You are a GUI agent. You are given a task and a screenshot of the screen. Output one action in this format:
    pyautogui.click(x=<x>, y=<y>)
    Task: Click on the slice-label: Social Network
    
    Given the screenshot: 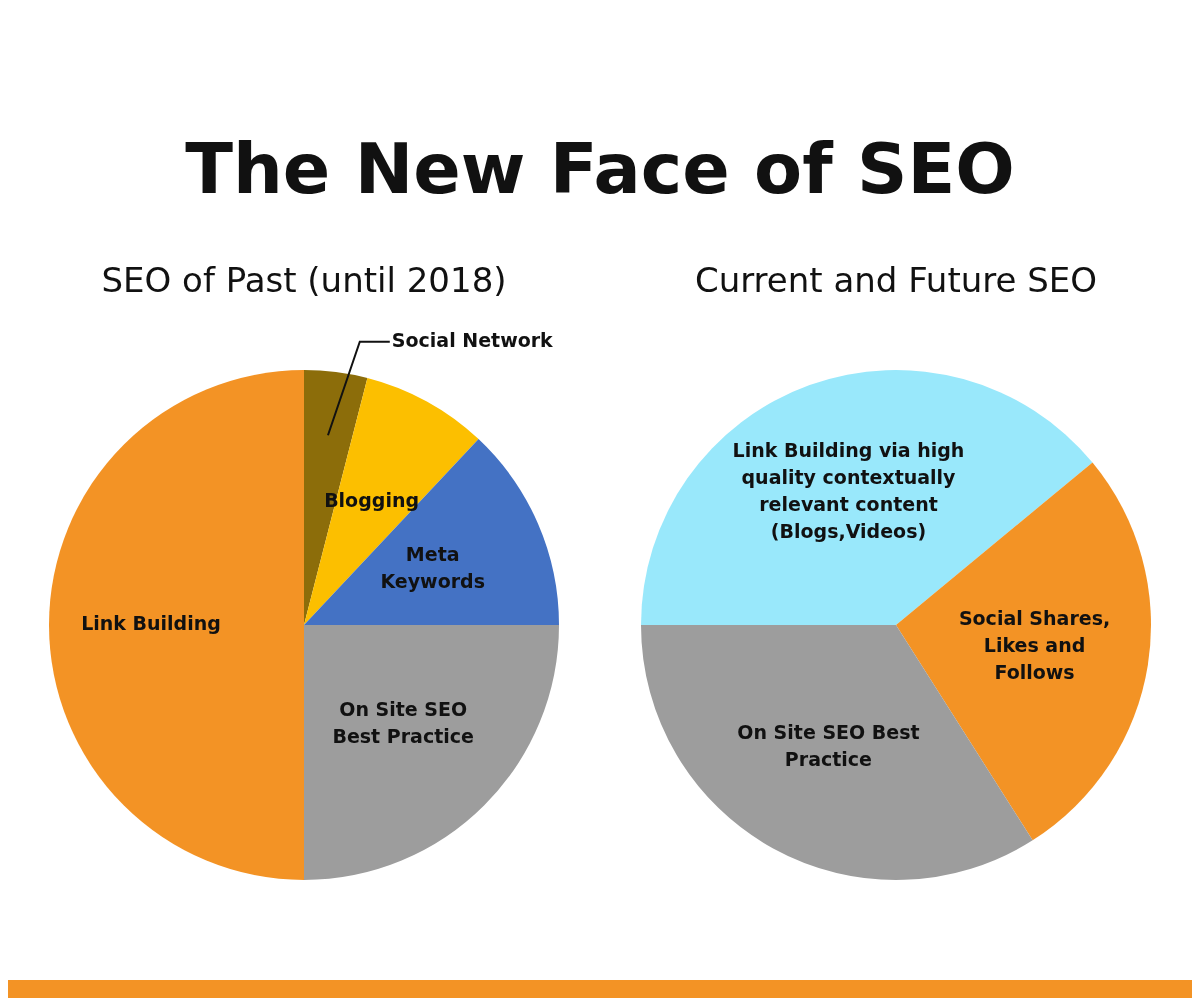 What is the action you would take?
    pyautogui.click(x=472, y=339)
    